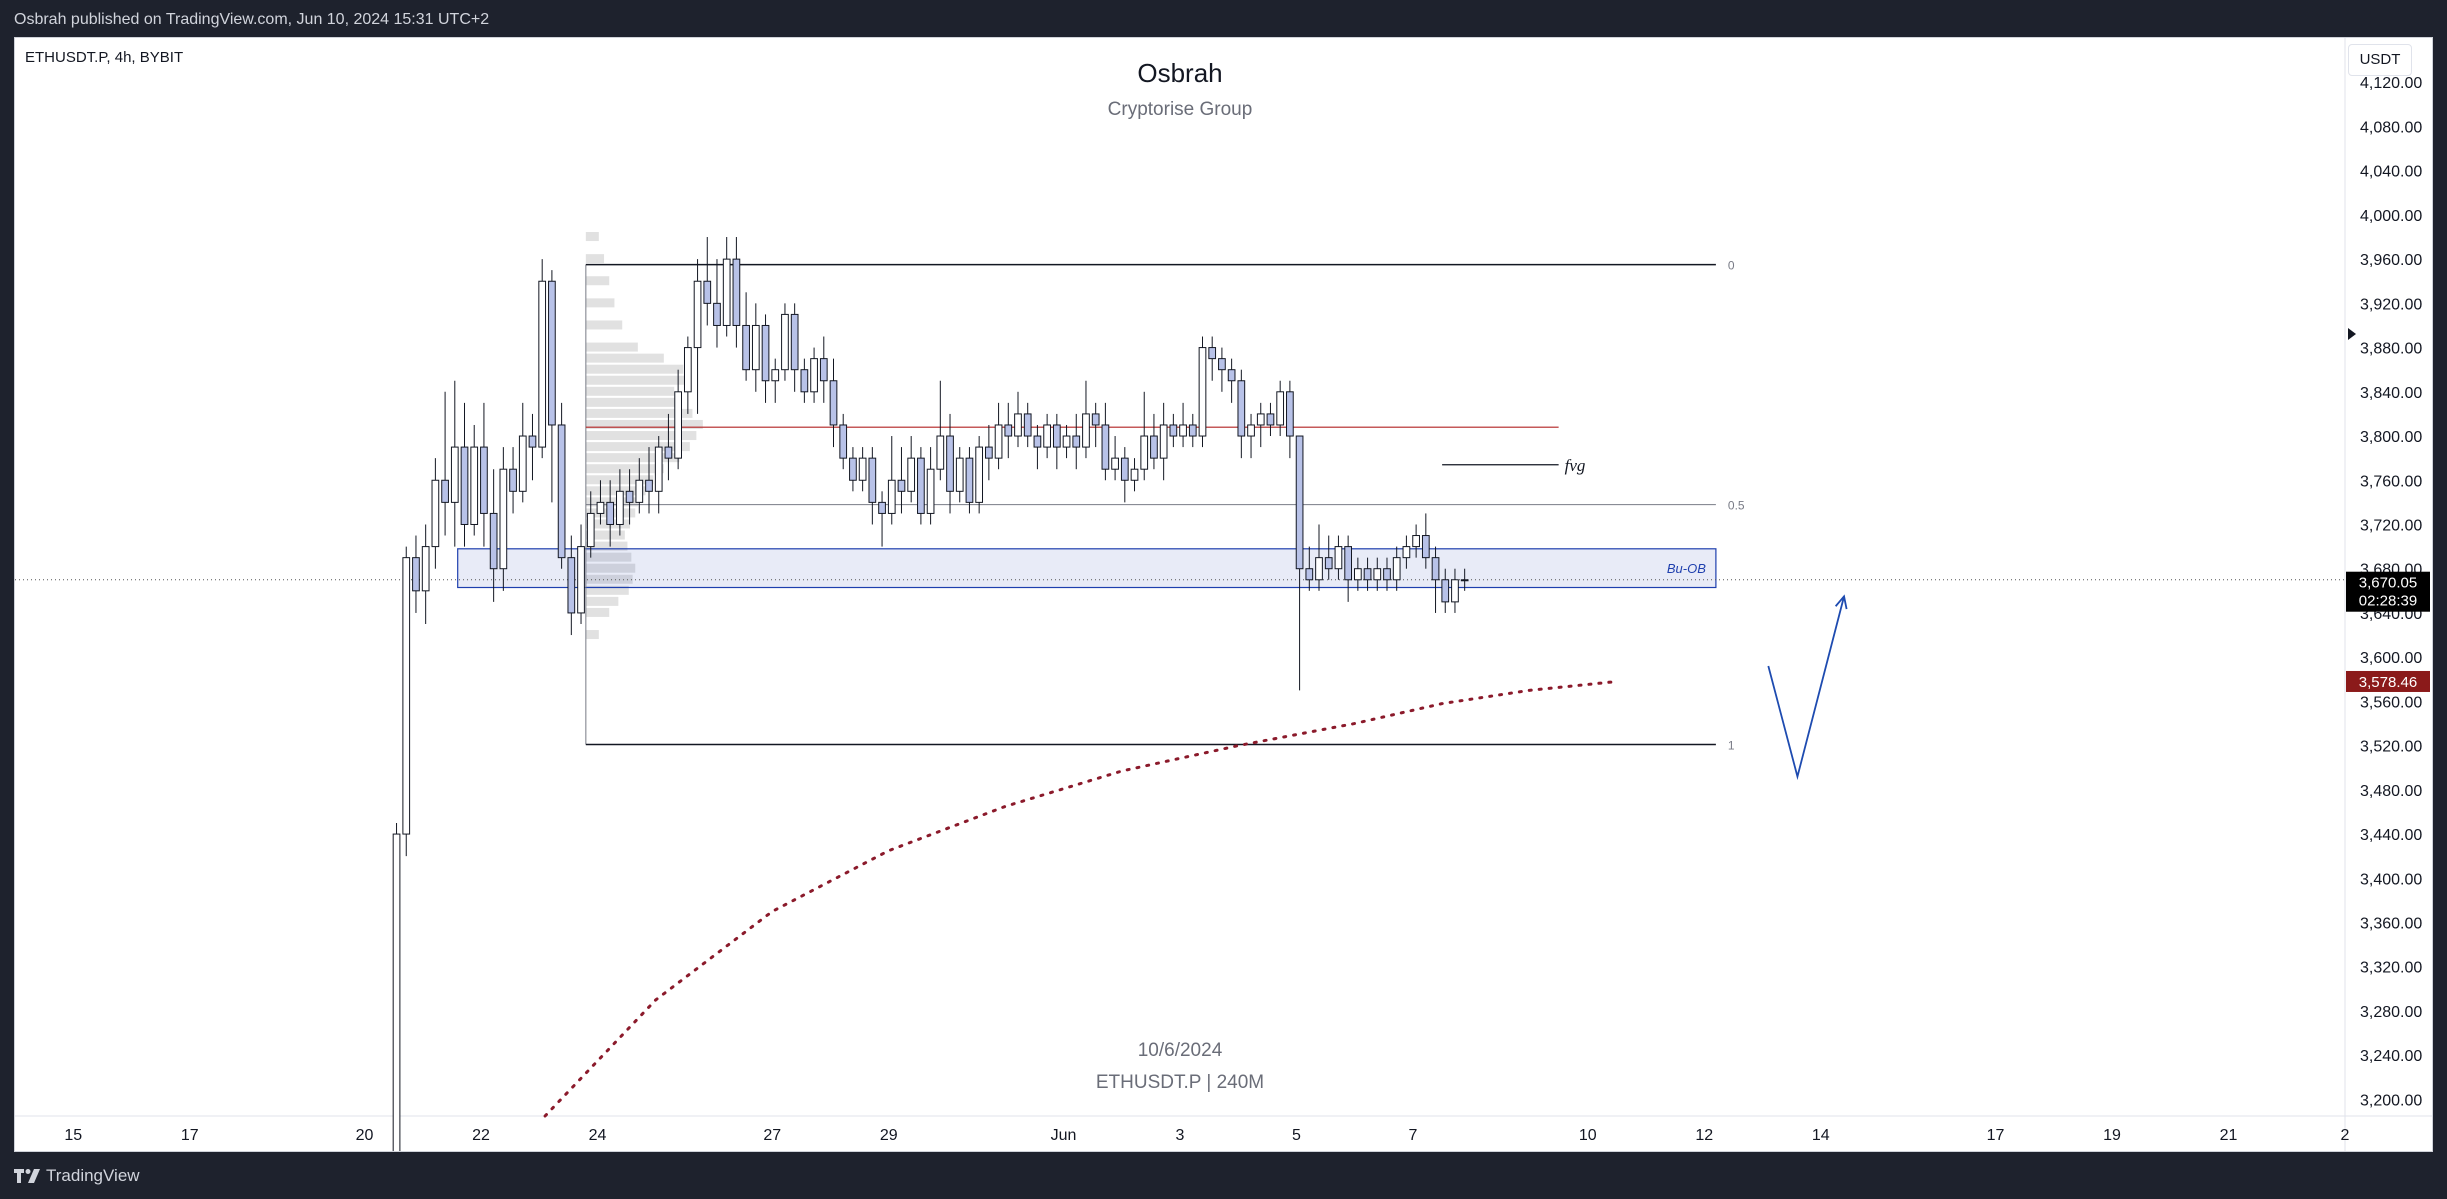  I want to click on price-tick-label: 3,960.00, so click(2391, 260).